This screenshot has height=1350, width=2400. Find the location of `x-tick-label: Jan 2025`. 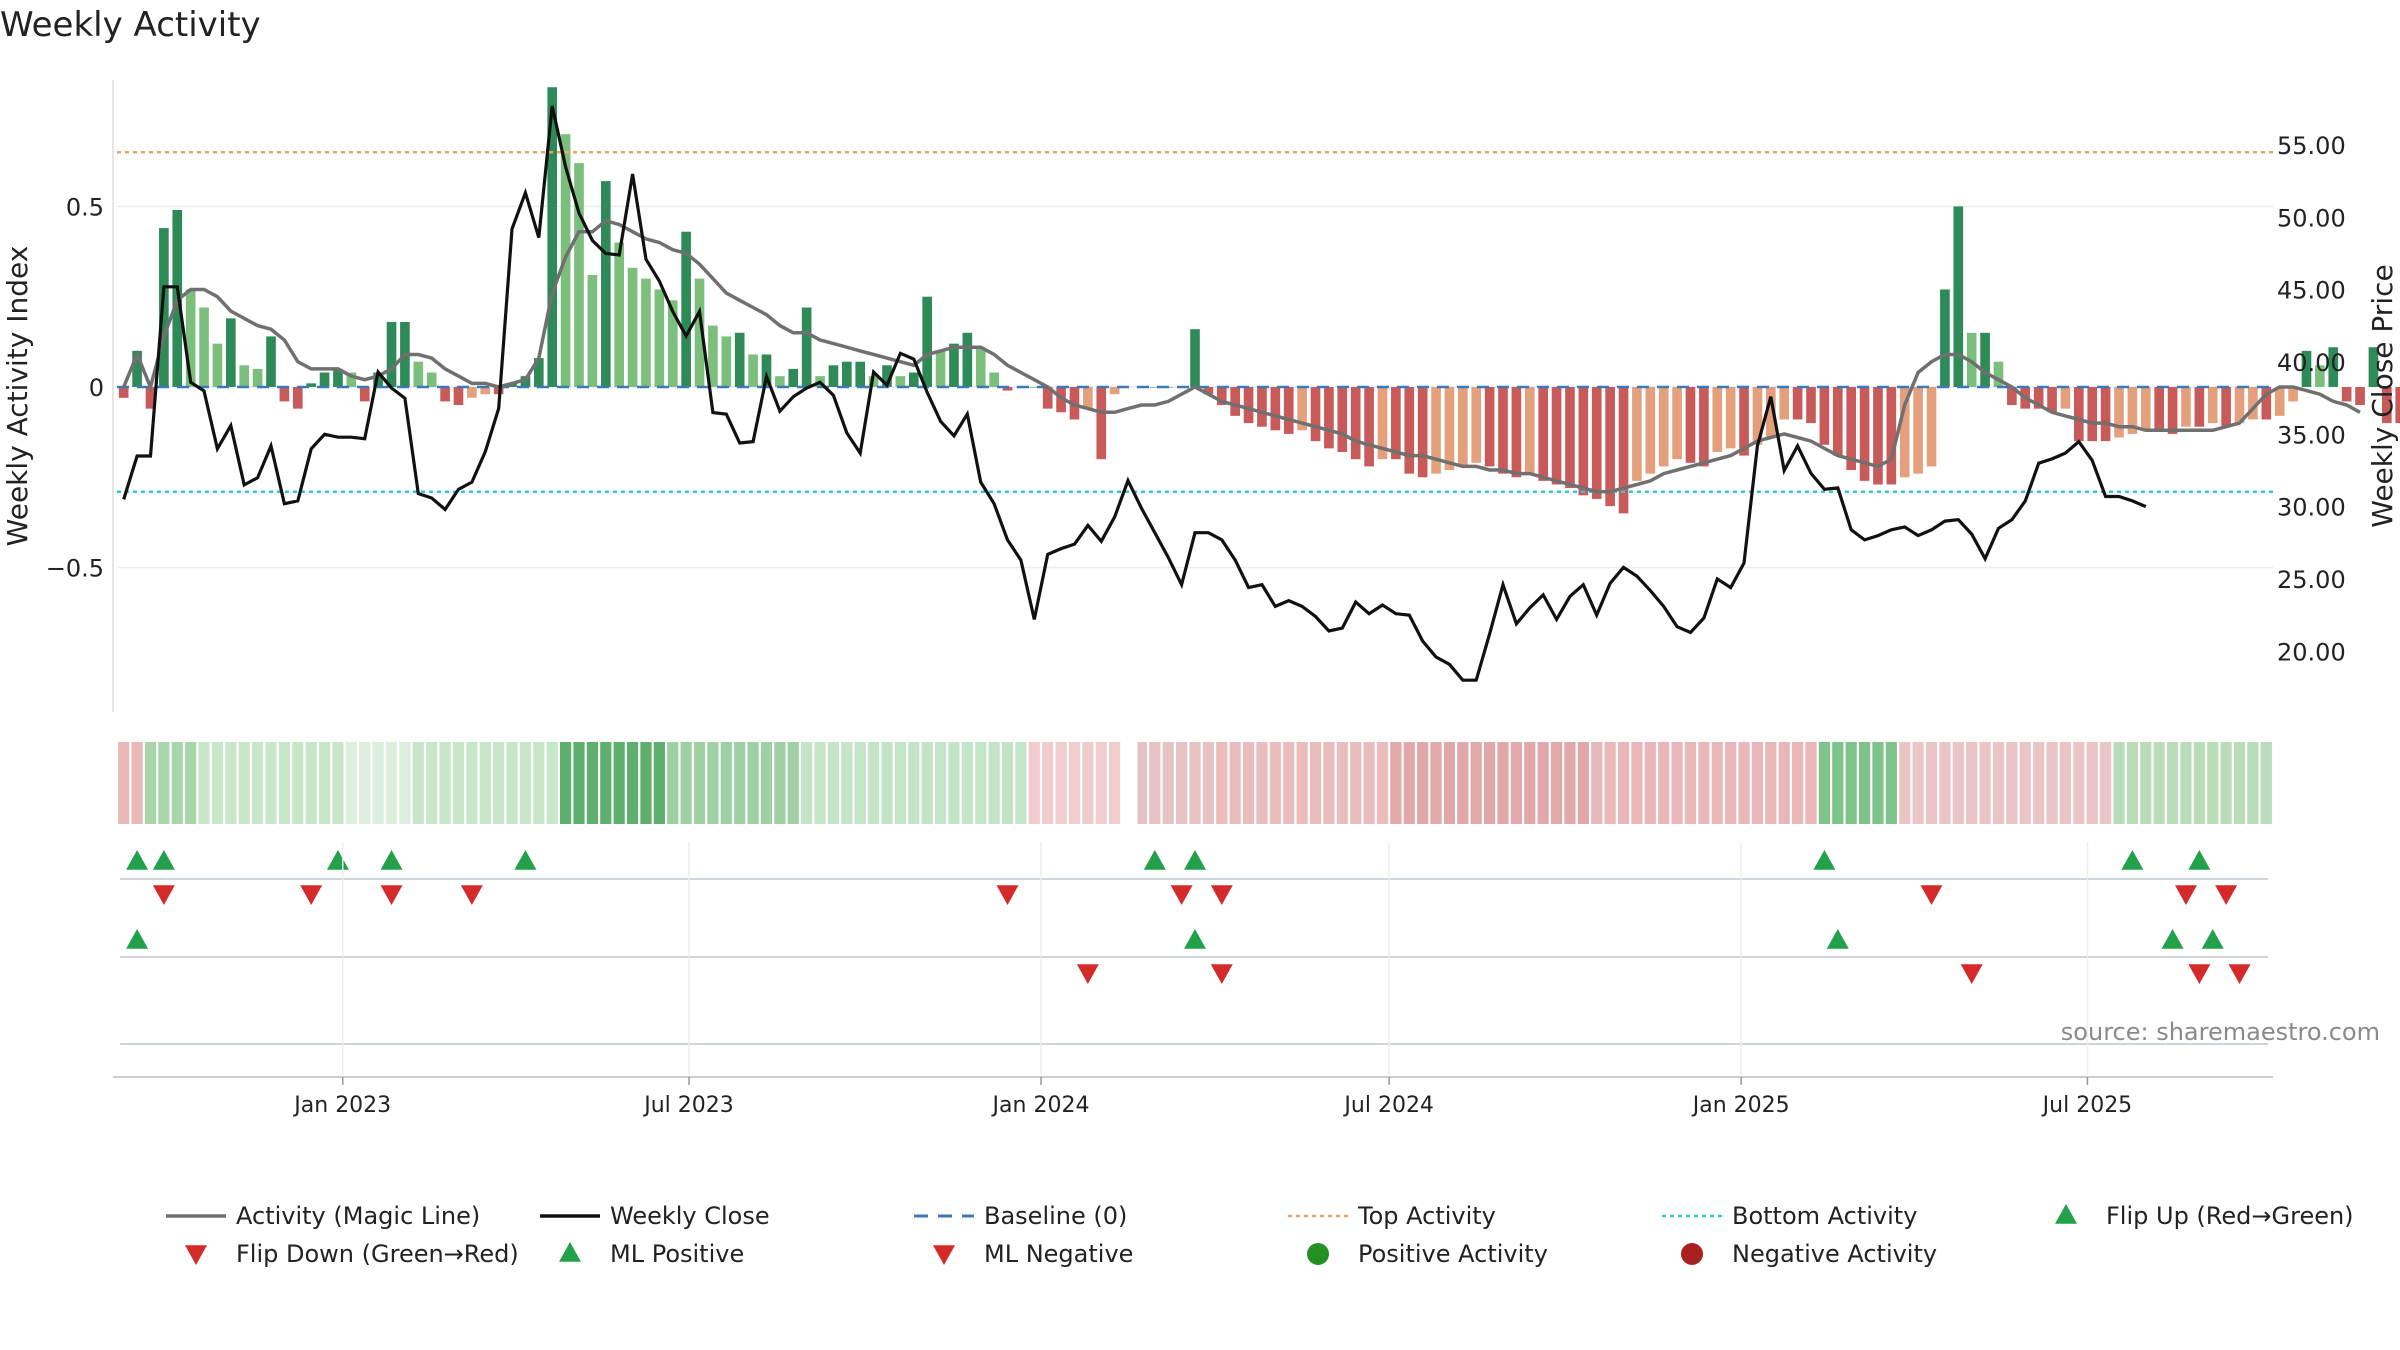

x-tick-label: Jan 2025 is located at coordinates (1740, 1105).